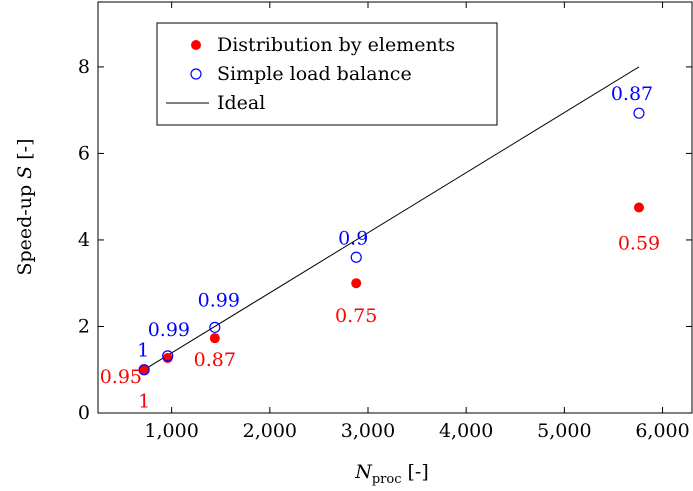 The height and width of the screenshot is (491, 693). Describe the element at coordinates (639, 244) in the screenshot. I see `data-label-distribution: 0.59` at that location.